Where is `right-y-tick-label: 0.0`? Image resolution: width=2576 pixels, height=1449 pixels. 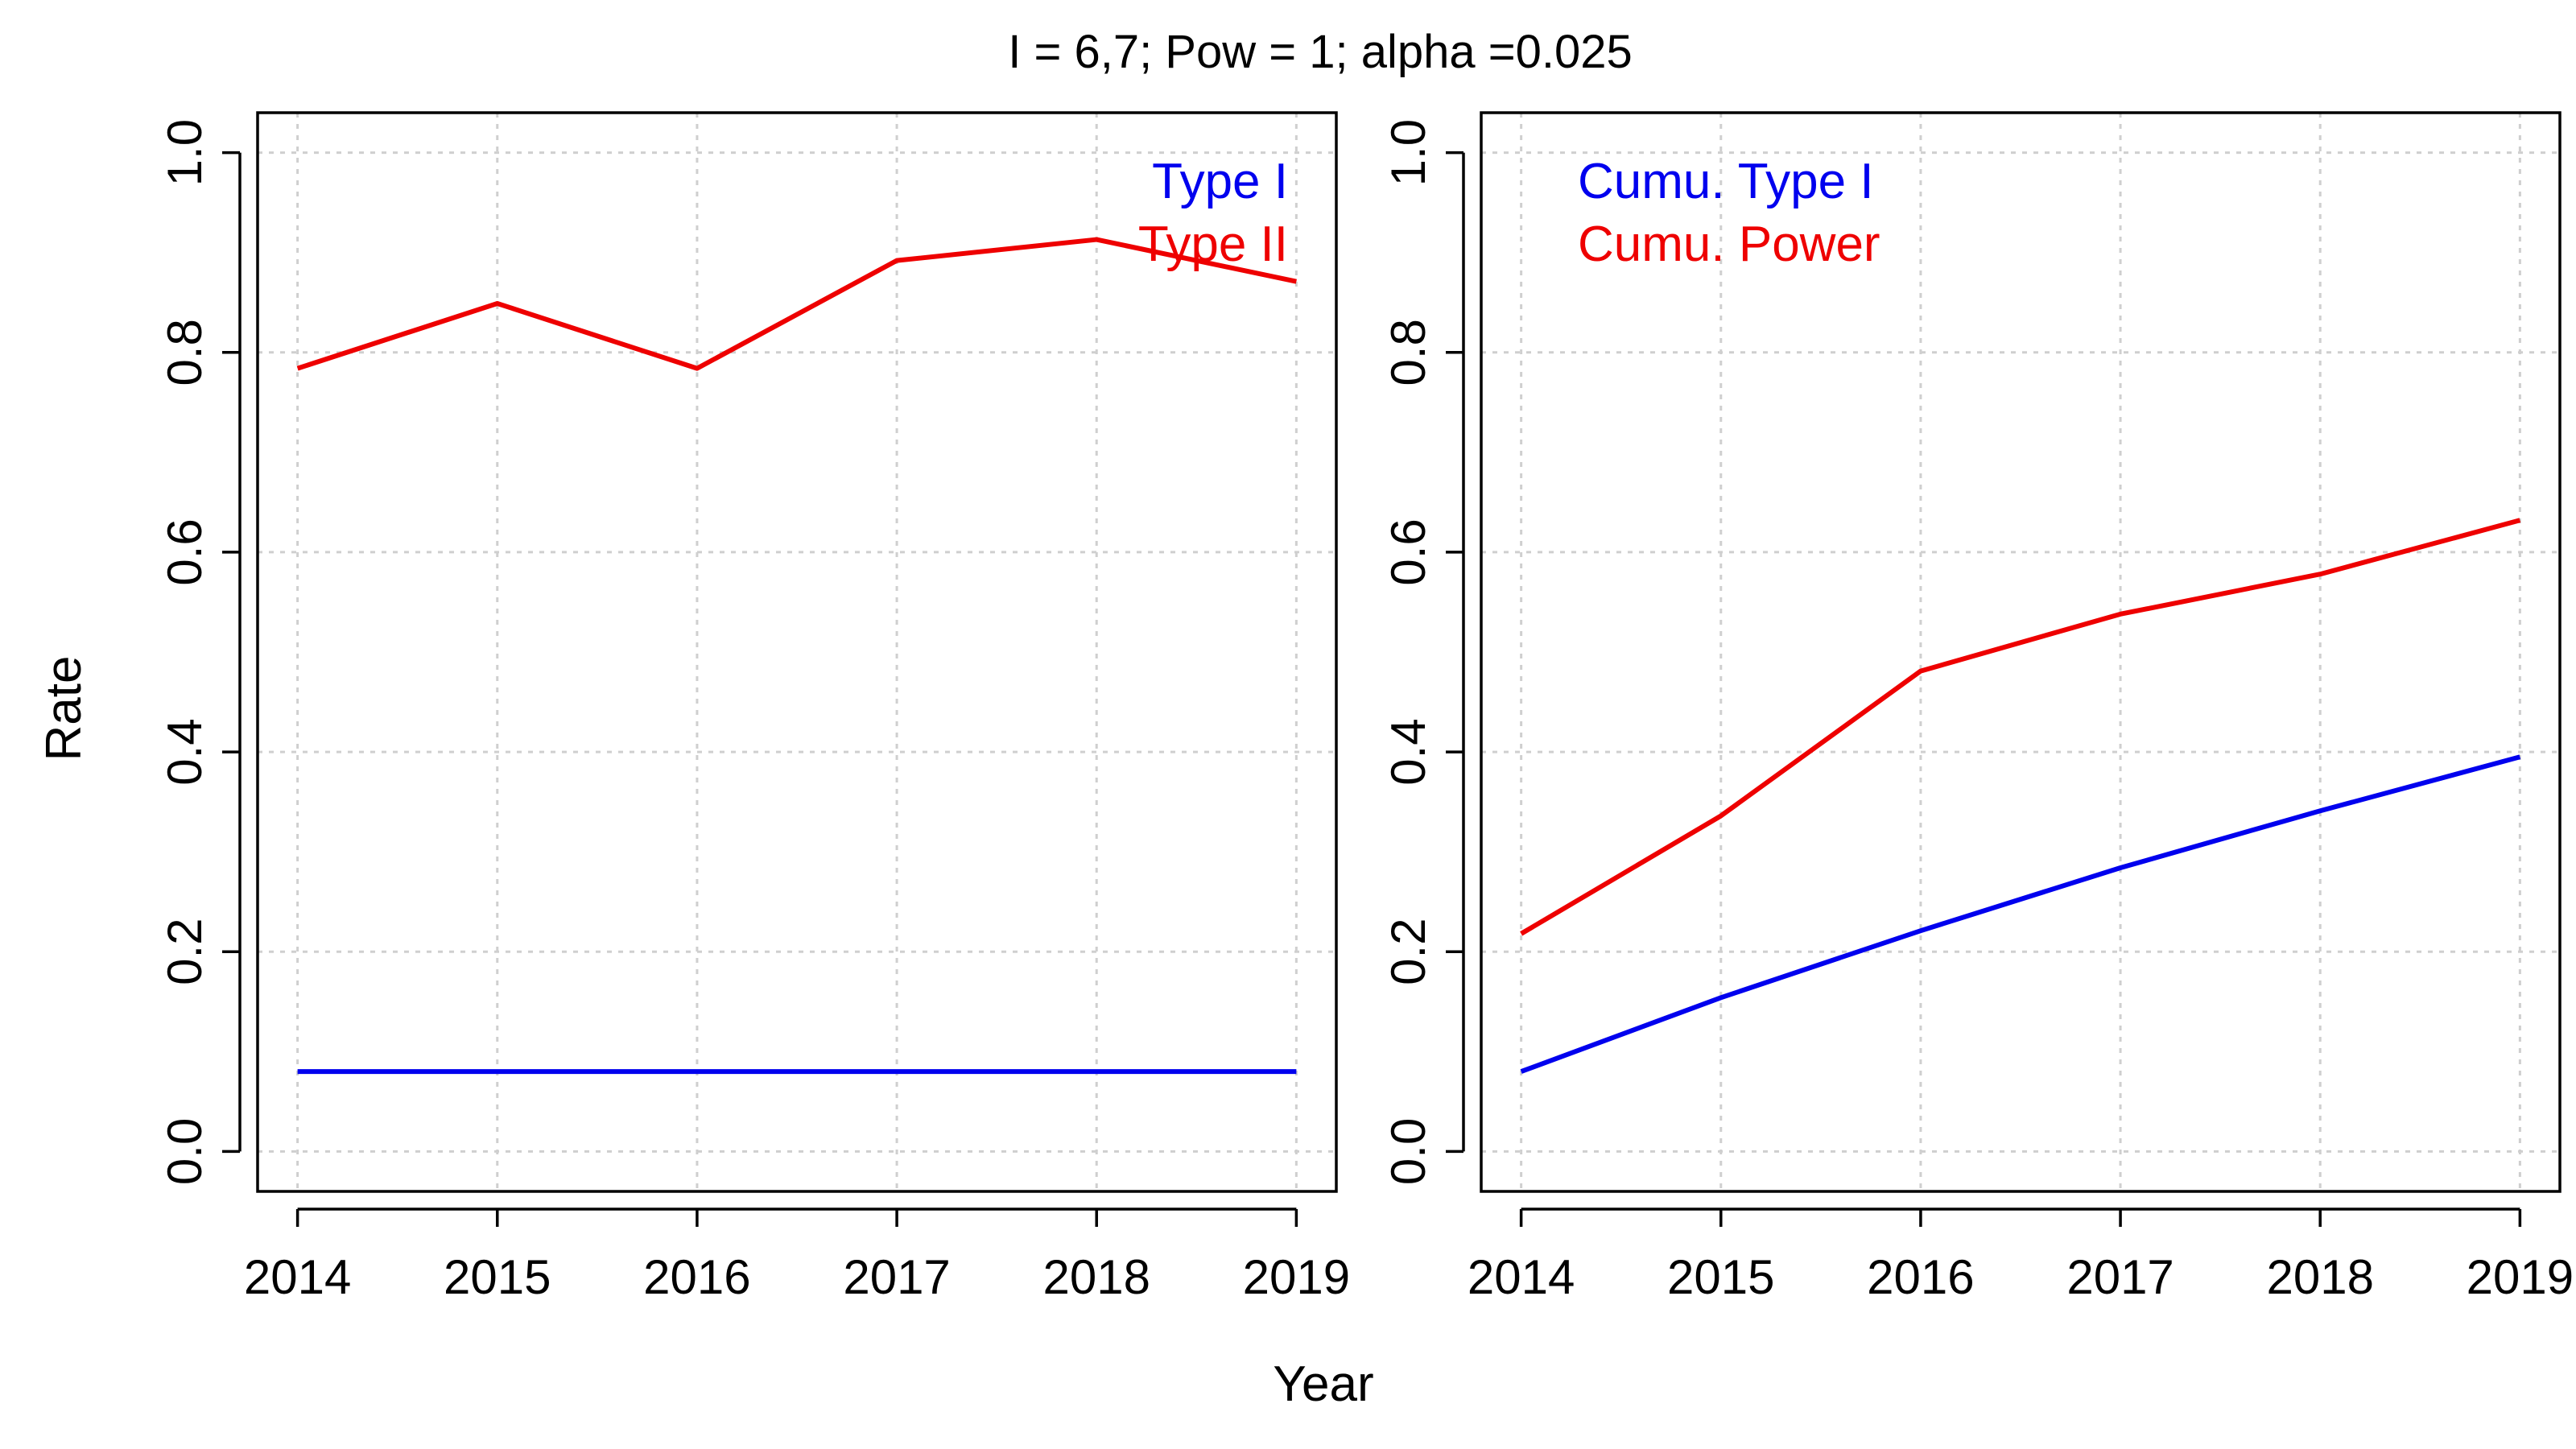
right-y-tick-label: 0.0 is located at coordinates (1408, 1151).